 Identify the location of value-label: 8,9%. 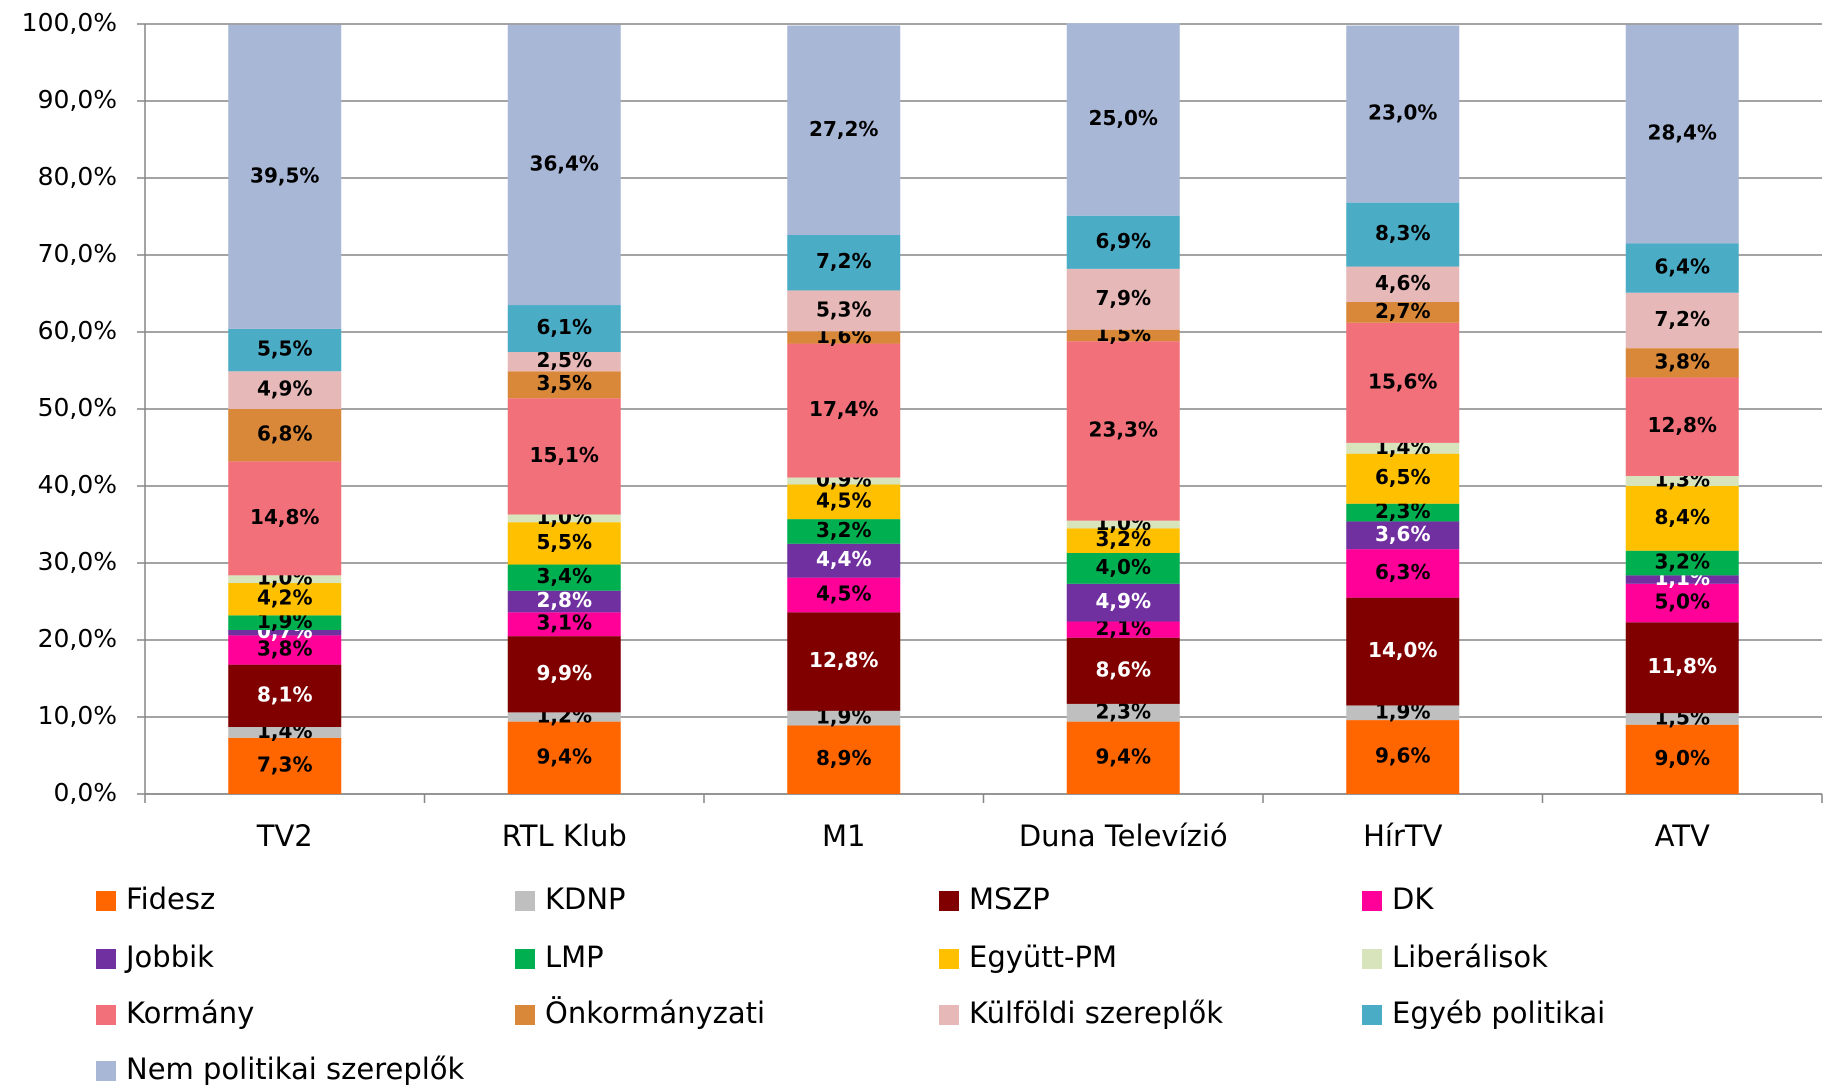
(843, 758).